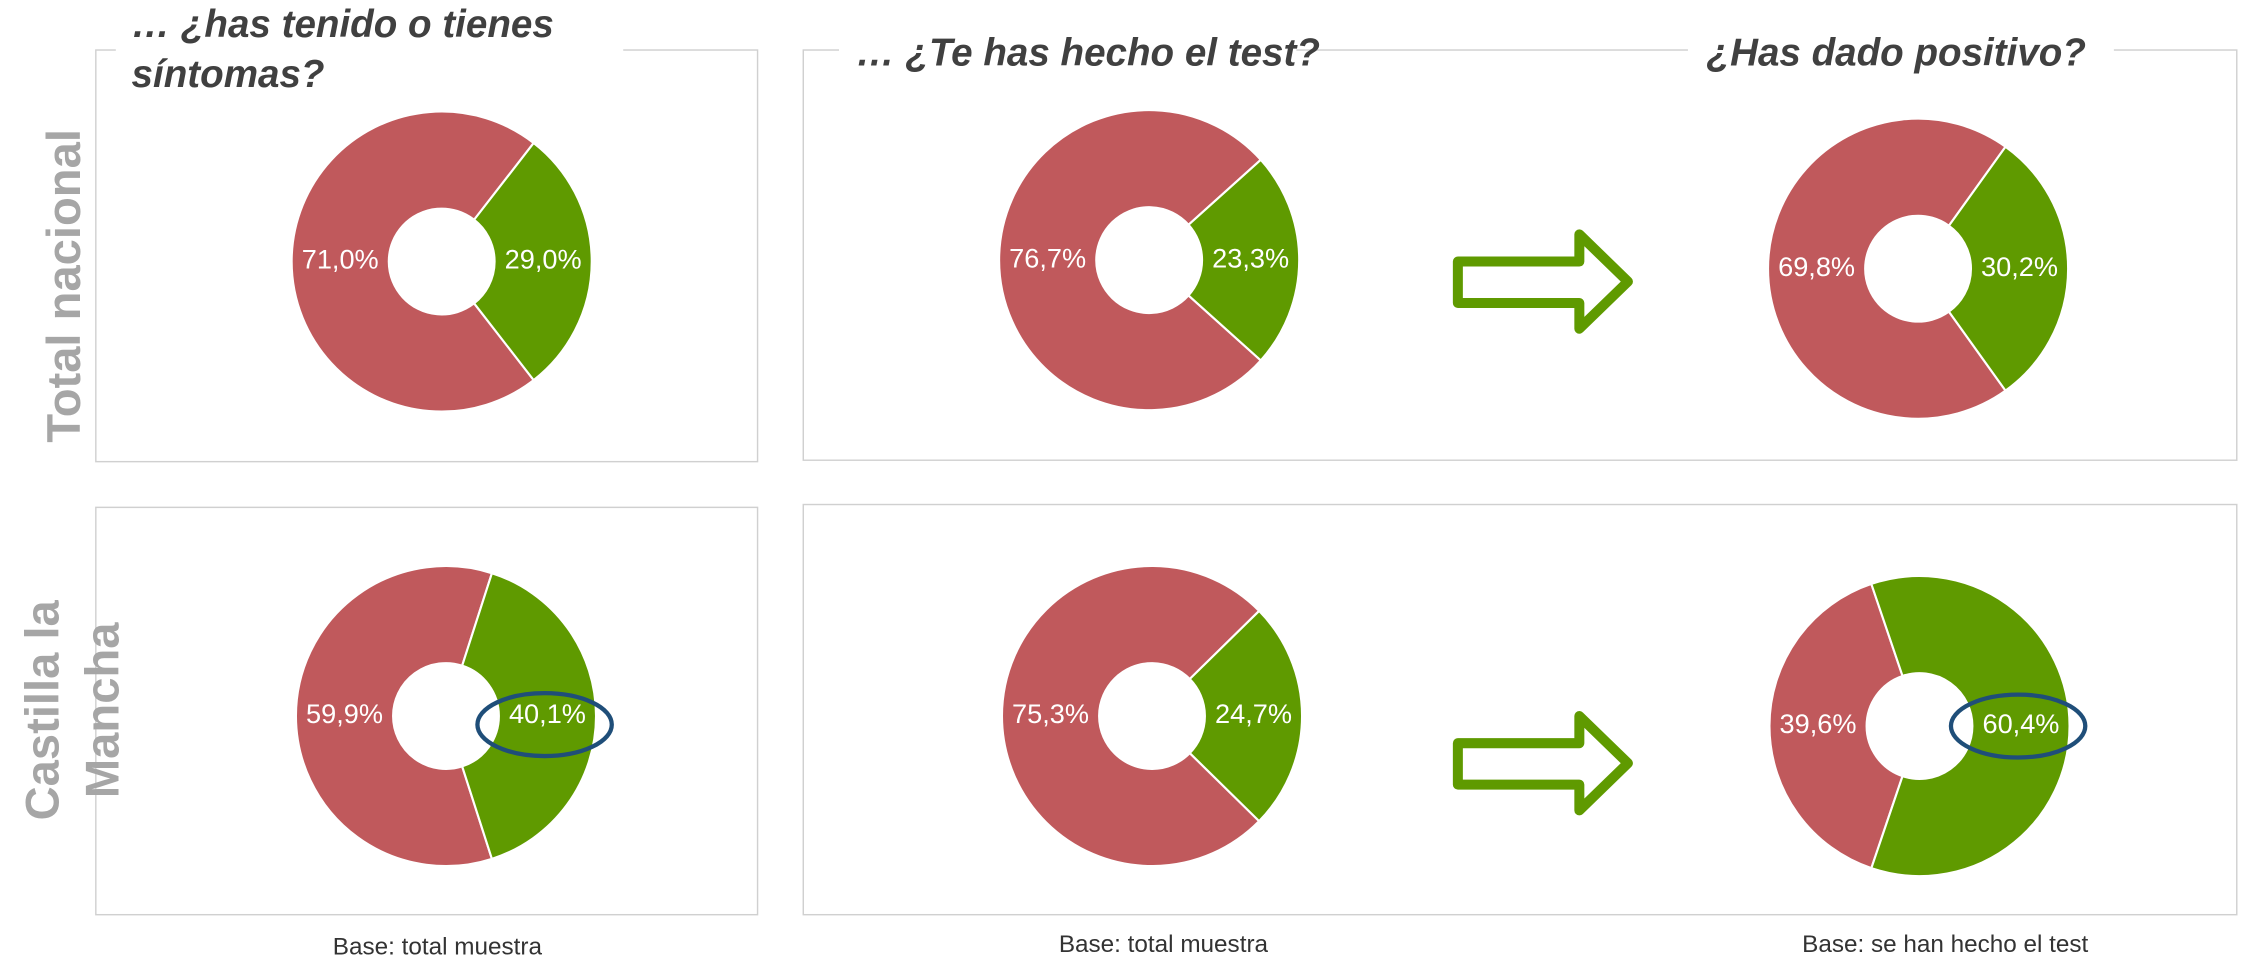 The width and height of the screenshot is (2244, 959). What do you see at coordinates (1945, 944) in the screenshot?
I see `base-note: Base: se han hecho el test` at bounding box center [1945, 944].